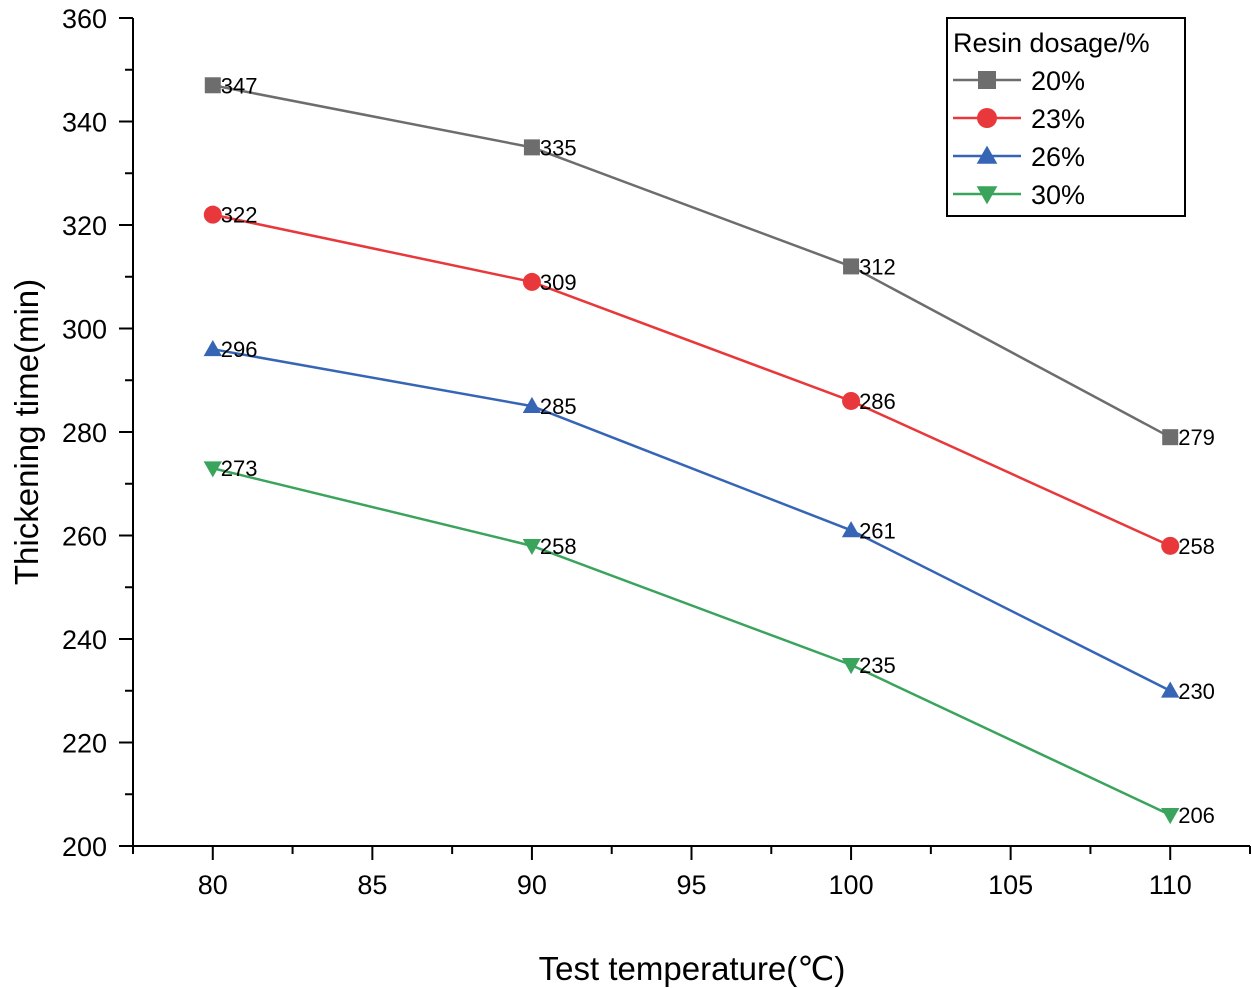 Image resolution: width=1252 pixels, height=988 pixels. Describe the element at coordinates (1019, 195) in the screenshot. I see `legend-item-30pct: 30%` at that location.